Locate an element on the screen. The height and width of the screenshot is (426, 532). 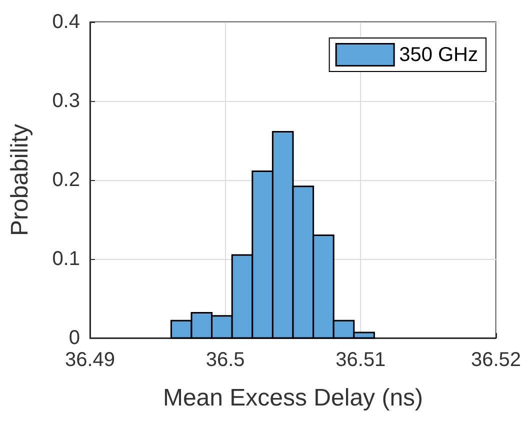
y-tick-label: 0.1 is located at coordinates (66, 259).